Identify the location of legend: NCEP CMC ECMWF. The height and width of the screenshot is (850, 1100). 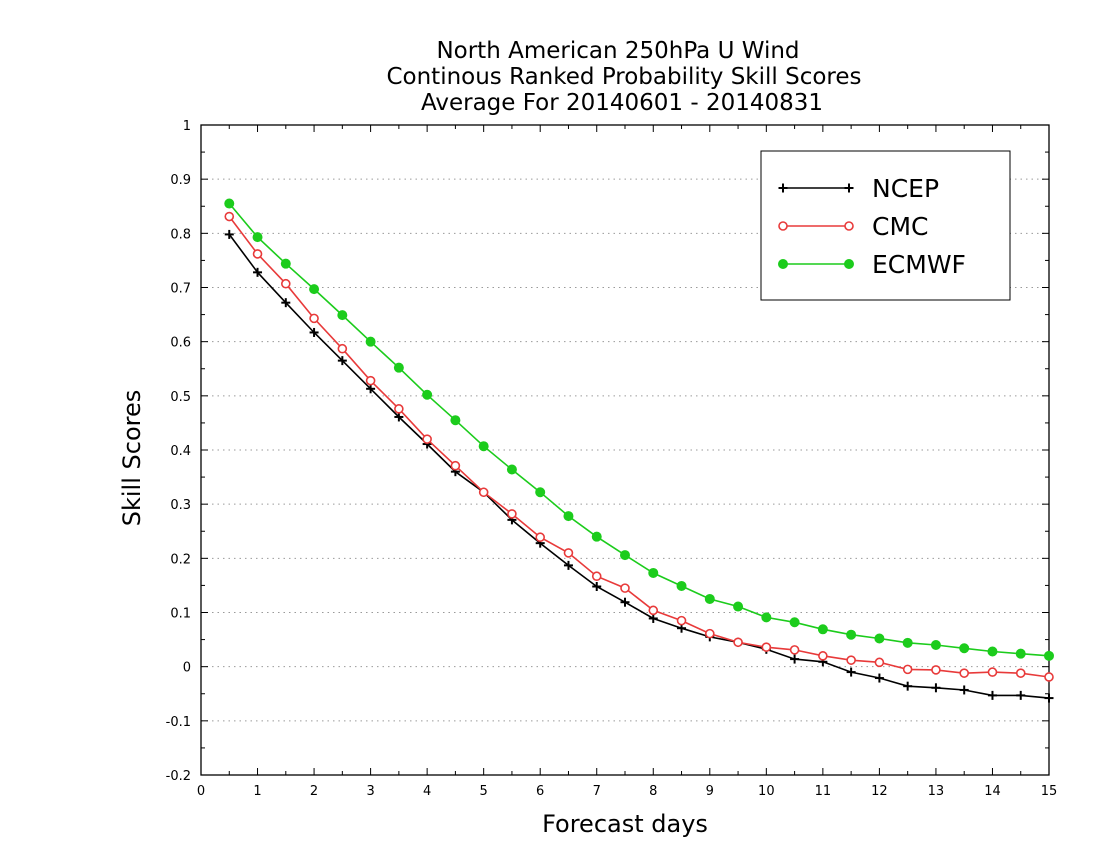
(885, 225).